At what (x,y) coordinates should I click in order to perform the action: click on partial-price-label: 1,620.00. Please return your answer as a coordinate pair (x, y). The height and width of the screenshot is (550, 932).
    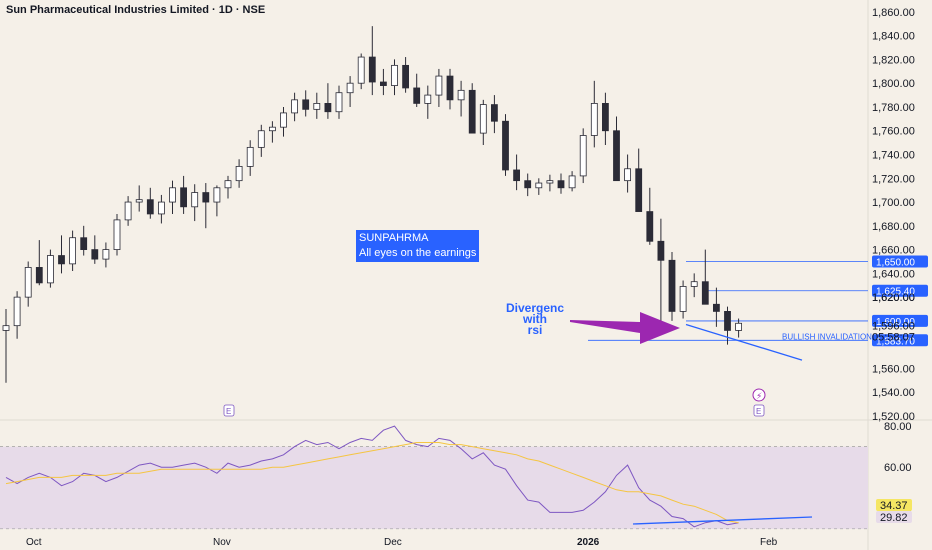
    Looking at the image, I should click on (893, 298).